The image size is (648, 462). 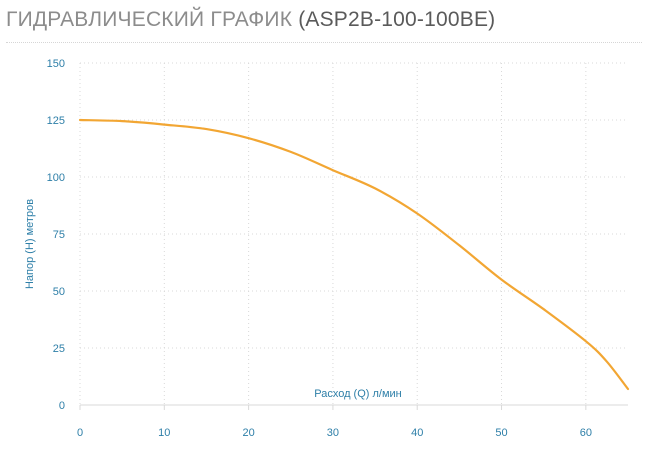 I want to click on x-tick-label: 10, so click(x=164, y=433).